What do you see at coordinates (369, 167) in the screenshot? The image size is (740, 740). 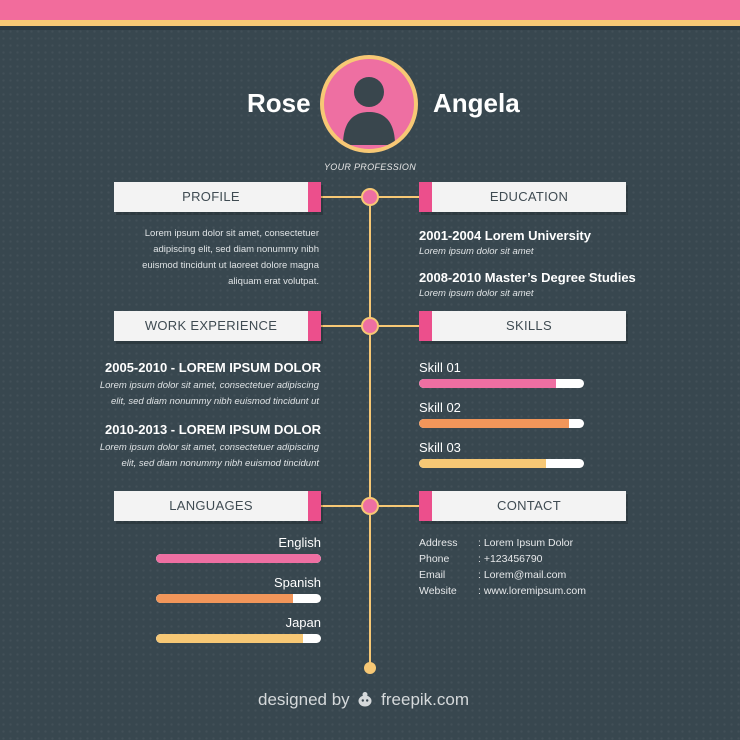 I see `profession: YOUR PROFESSION` at bounding box center [369, 167].